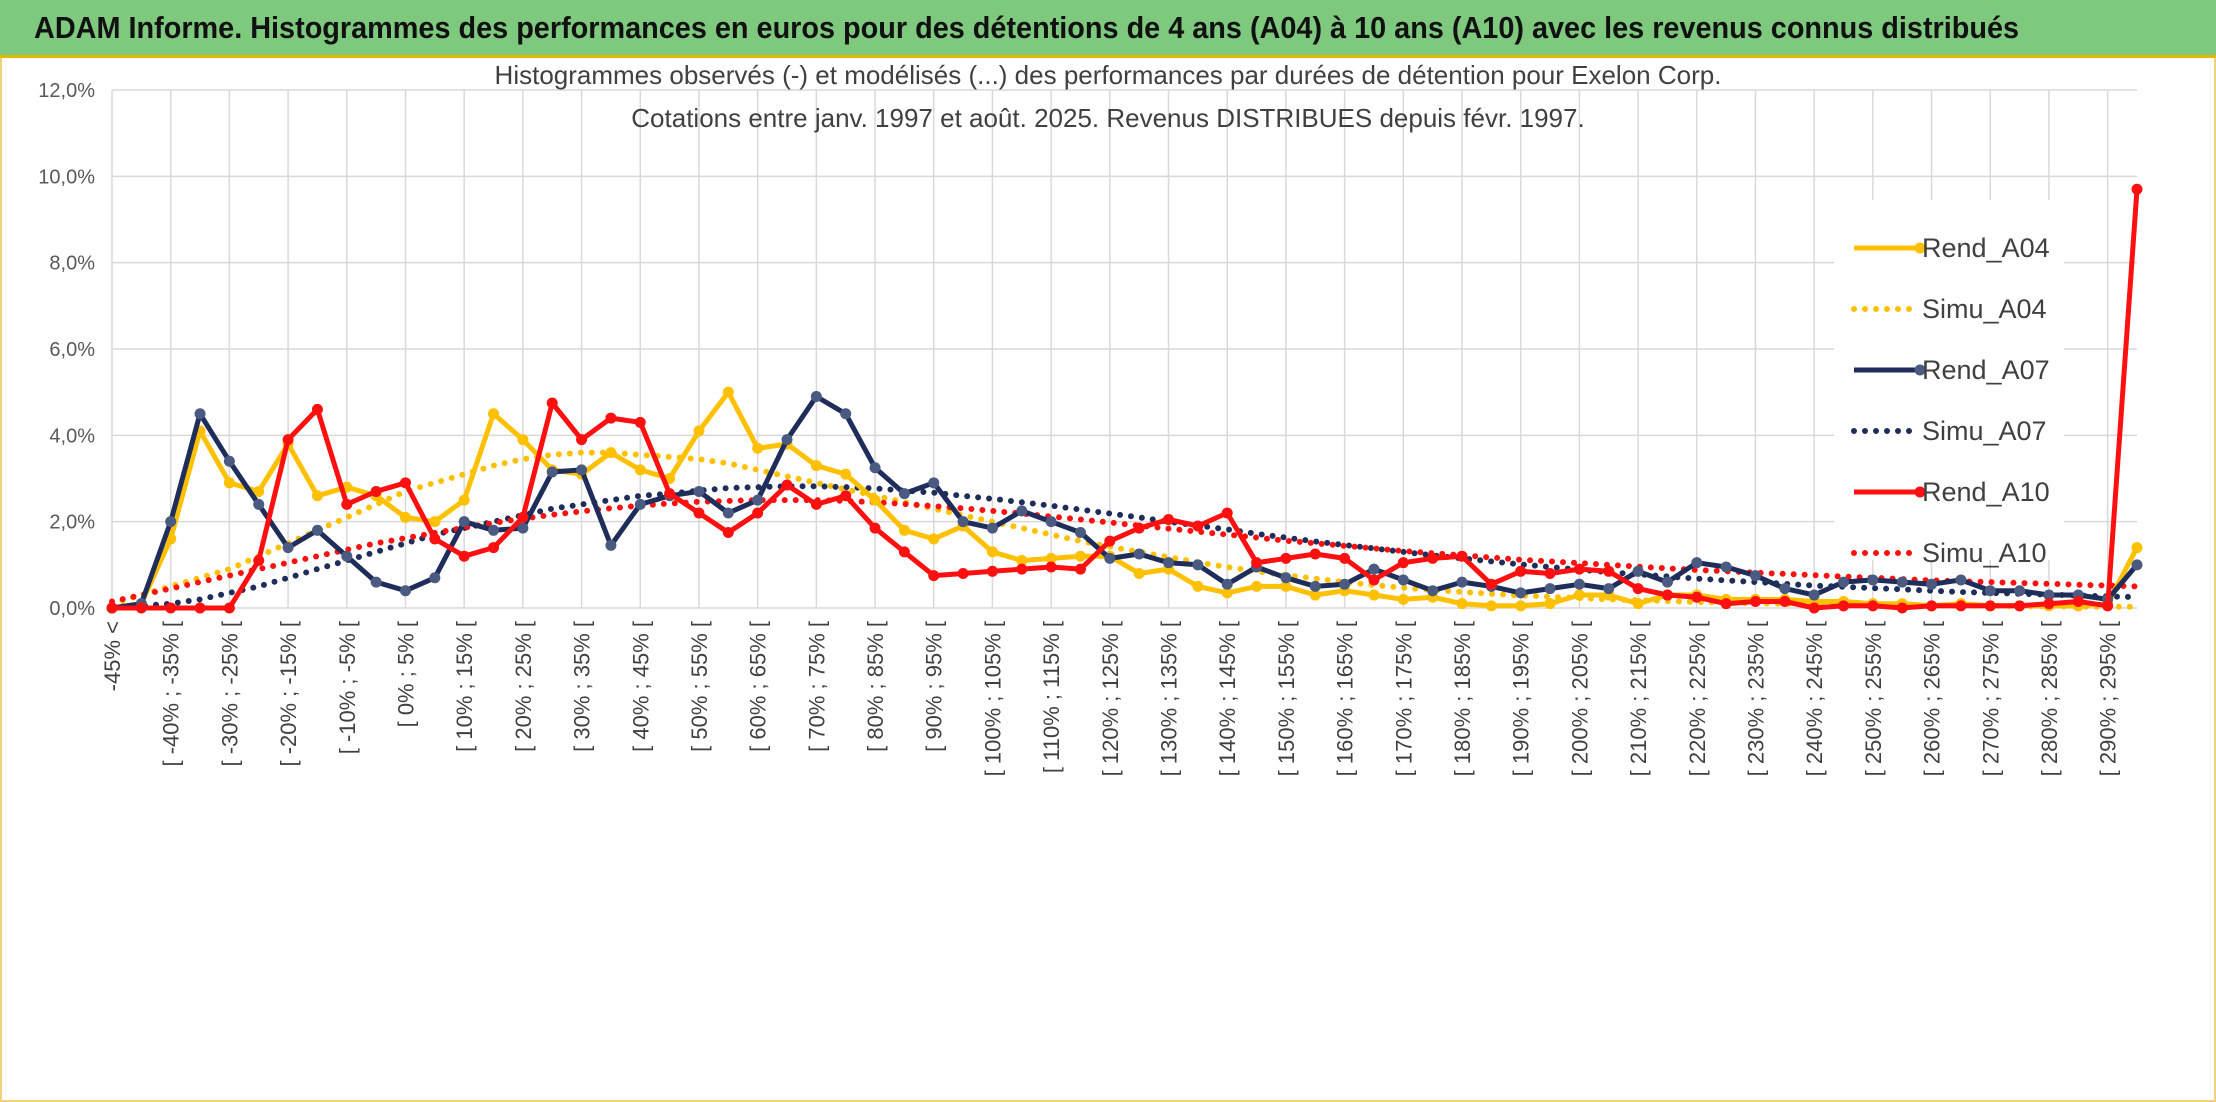  I want to click on x-tick-label: [ 30% ; 35% [, so click(582, 686).